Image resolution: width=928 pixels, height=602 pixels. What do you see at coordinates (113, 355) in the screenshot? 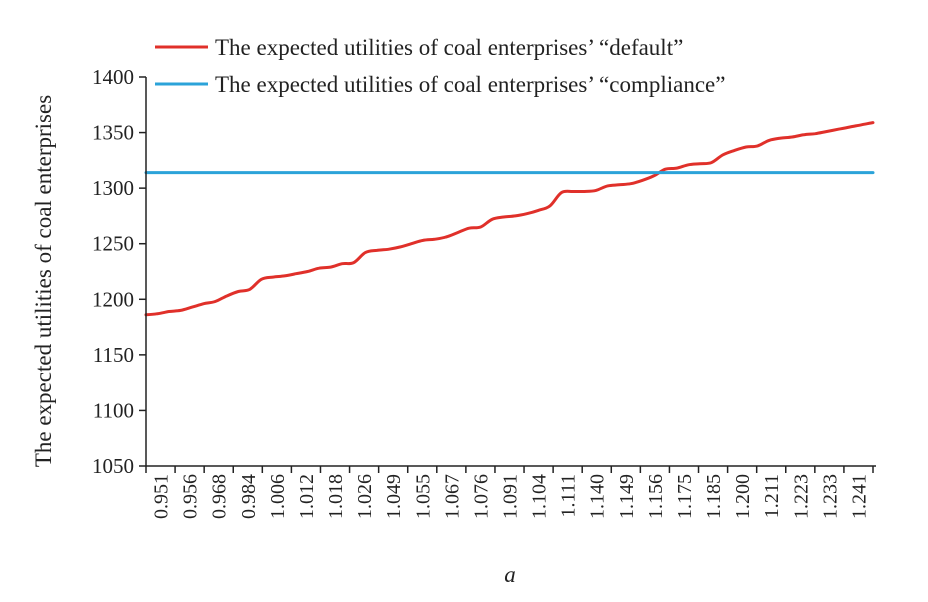
I see `y-tick-label: 1150` at bounding box center [113, 355].